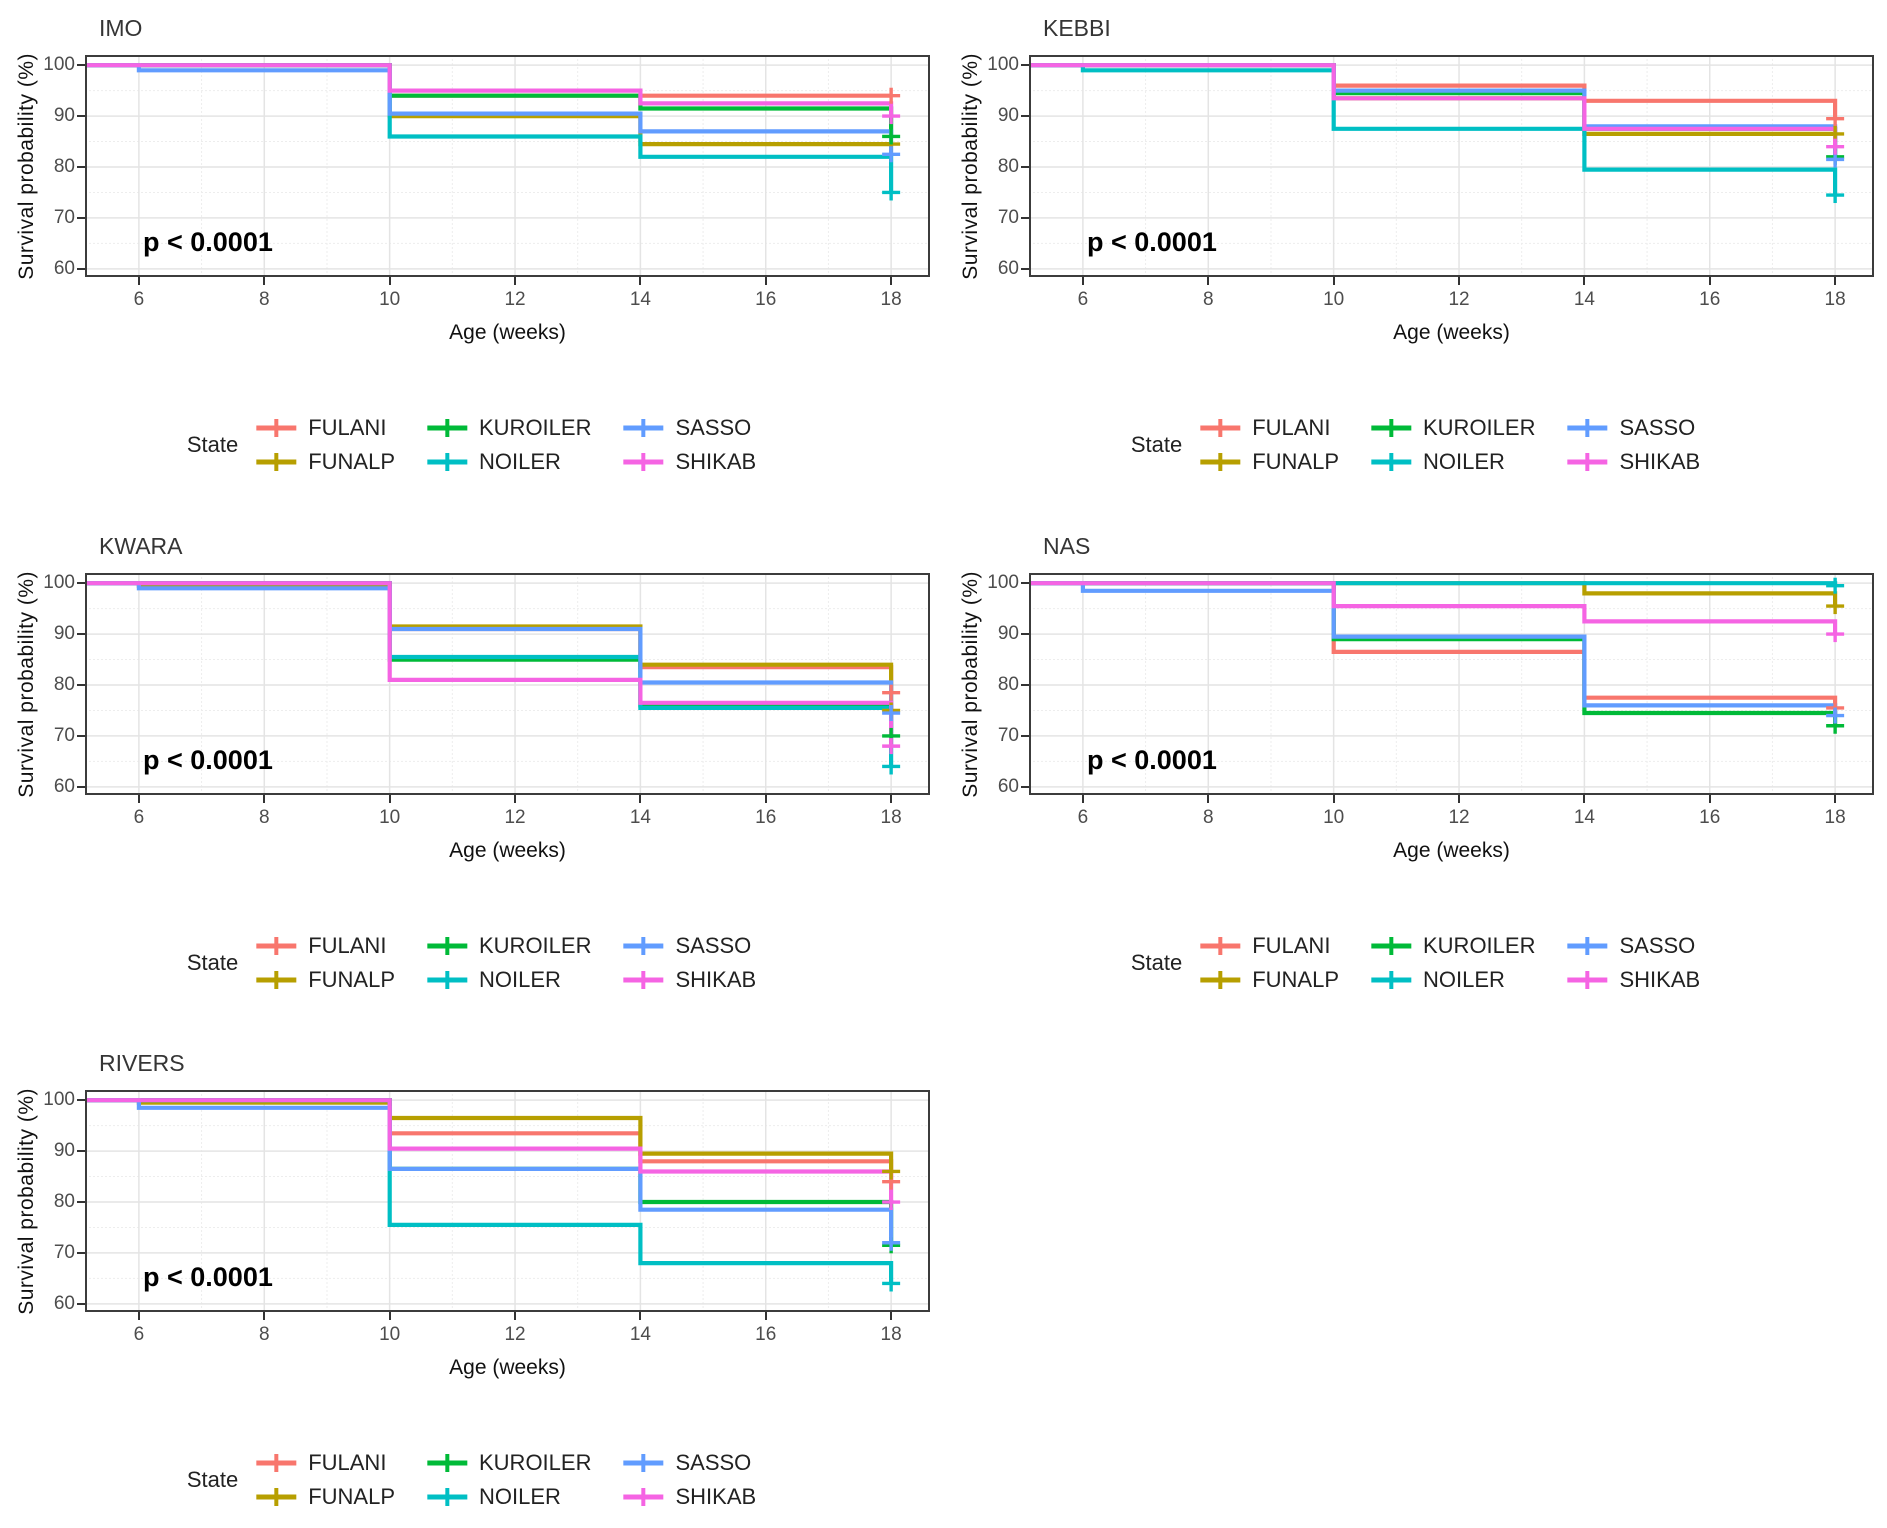 The height and width of the screenshot is (1528, 1887). Describe the element at coordinates (640, 299) in the screenshot. I see `x-tick-label: 14` at that location.